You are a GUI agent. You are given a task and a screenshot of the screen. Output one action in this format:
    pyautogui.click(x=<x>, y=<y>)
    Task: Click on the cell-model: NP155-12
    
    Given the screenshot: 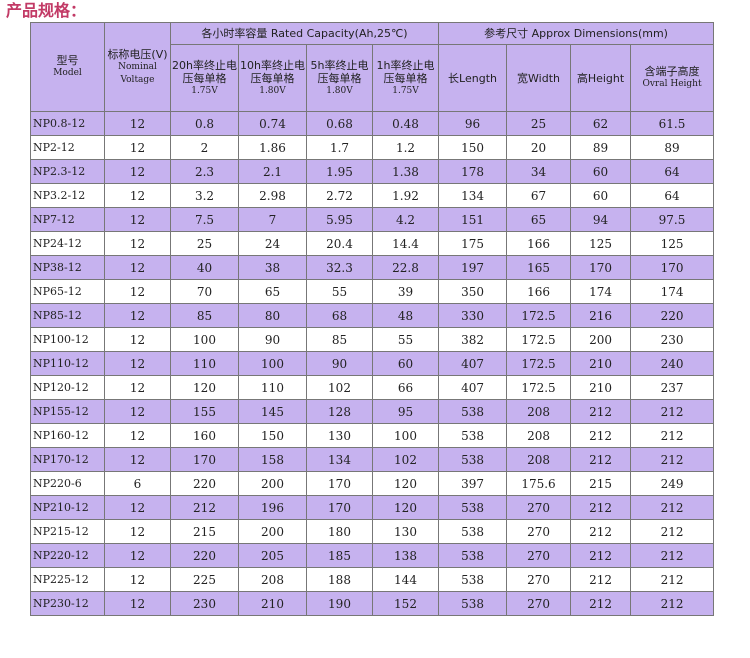 What is the action you would take?
    pyautogui.click(x=67, y=411)
    